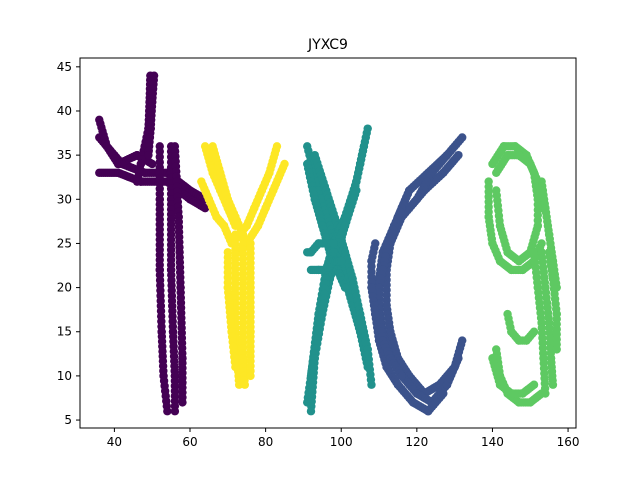 This screenshot has height=484, width=640. I want to click on x-axis: 40 60 80 100 120 140 160, so click(343, 438).